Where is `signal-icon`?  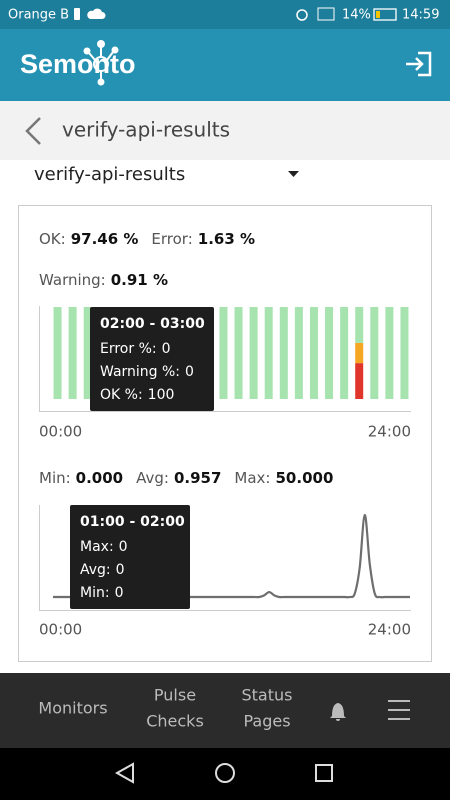 signal-icon is located at coordinates (326, 14).